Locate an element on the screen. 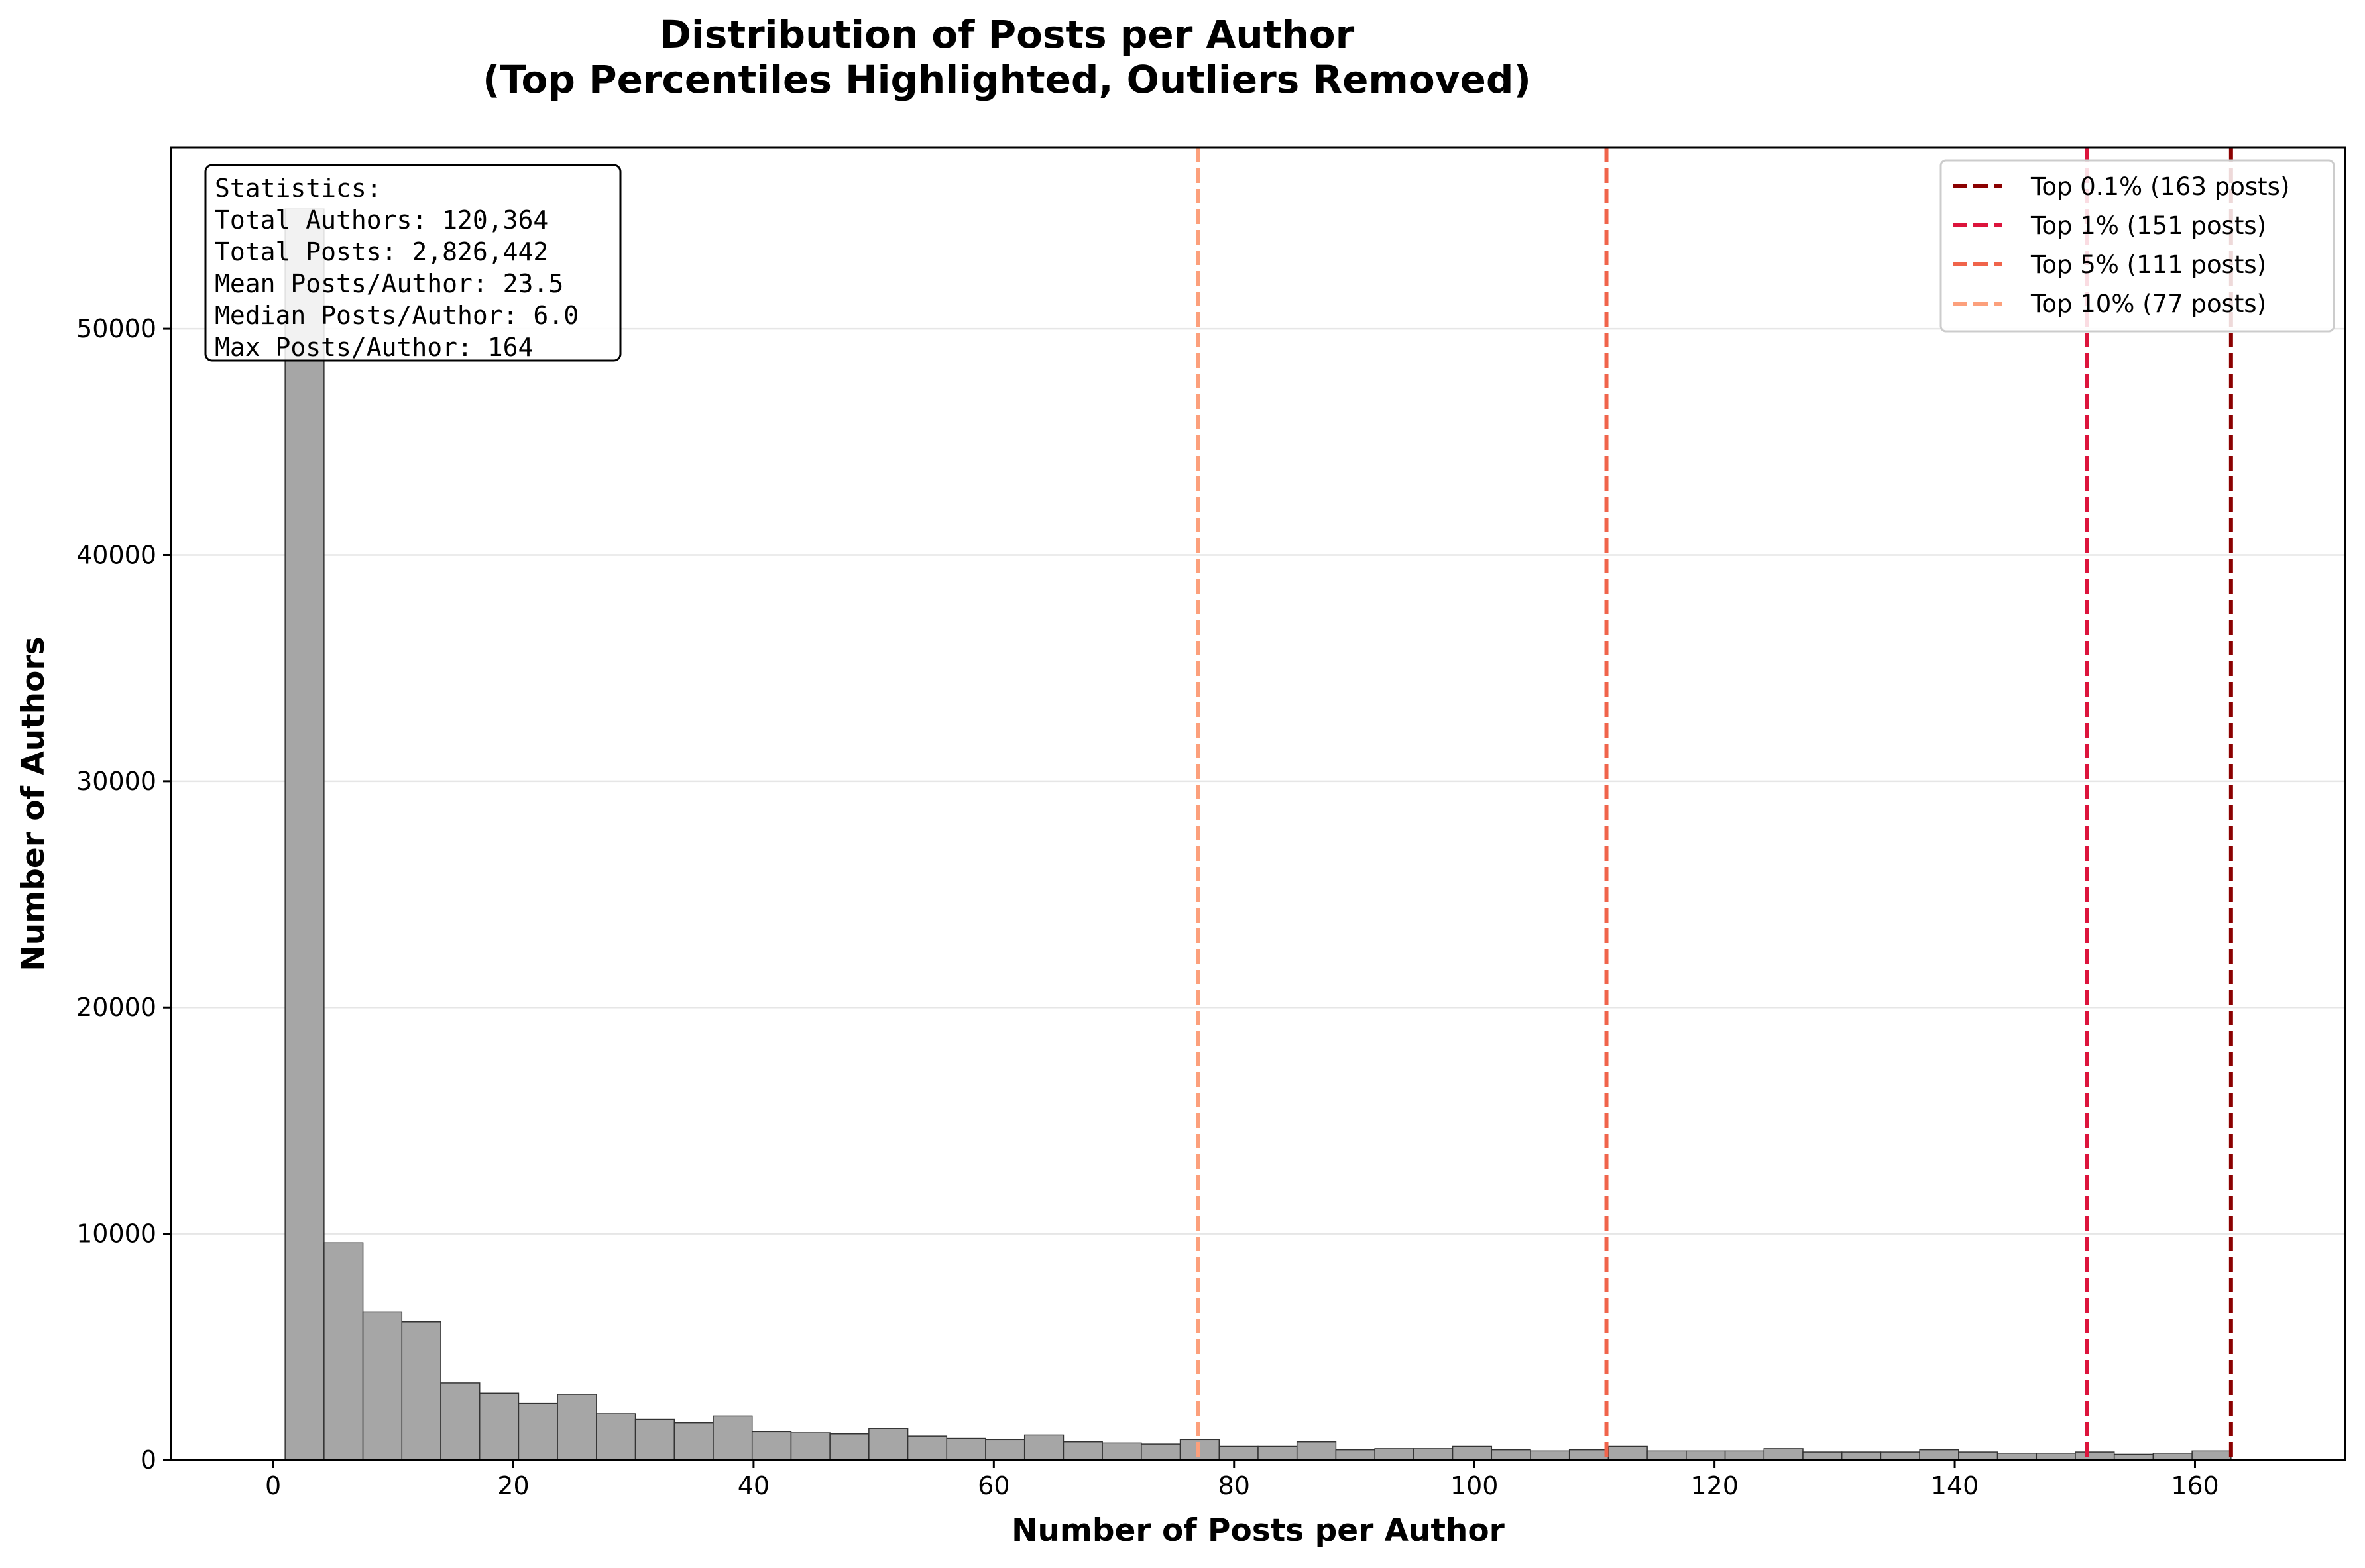 The image size is (2365, 1568). stats-line: Statistics: is located at coordinates (298, 189).